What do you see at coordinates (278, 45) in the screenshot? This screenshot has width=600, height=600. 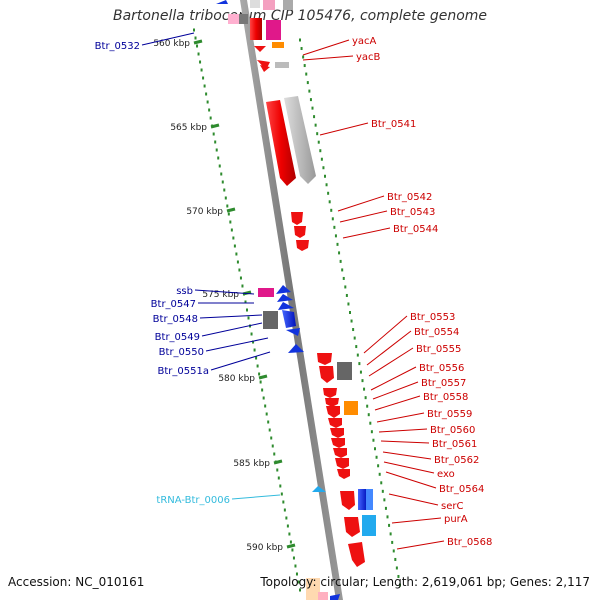 I see `gene-feature-orange` at bounding box center [278, 45].